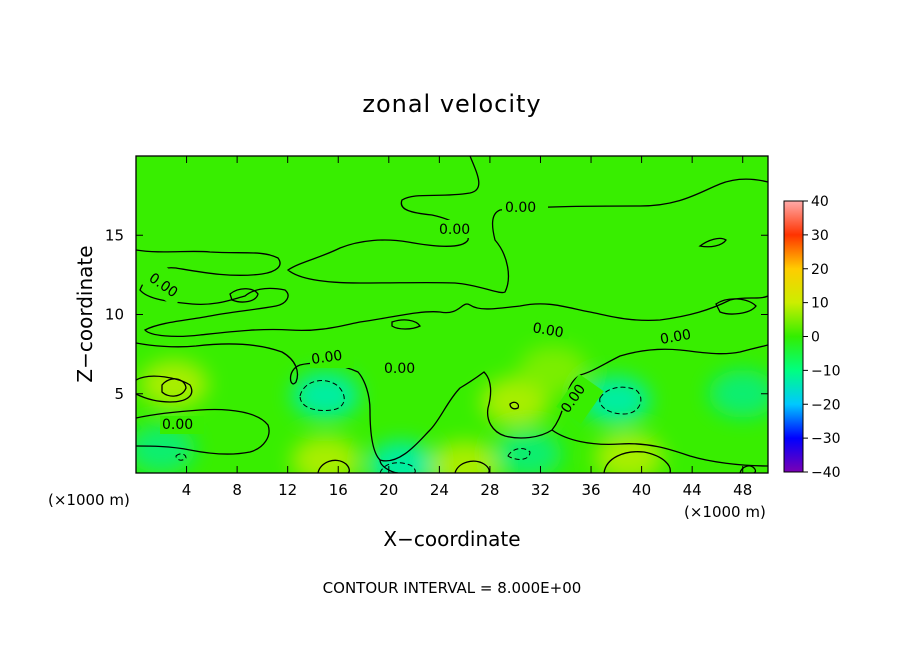 The height and width of the screenshot is (654, 904). What do you see at coordinates (114, 235) in the screenshot?
I see `y-tick-label: 15` at bounding box center [114, 235].